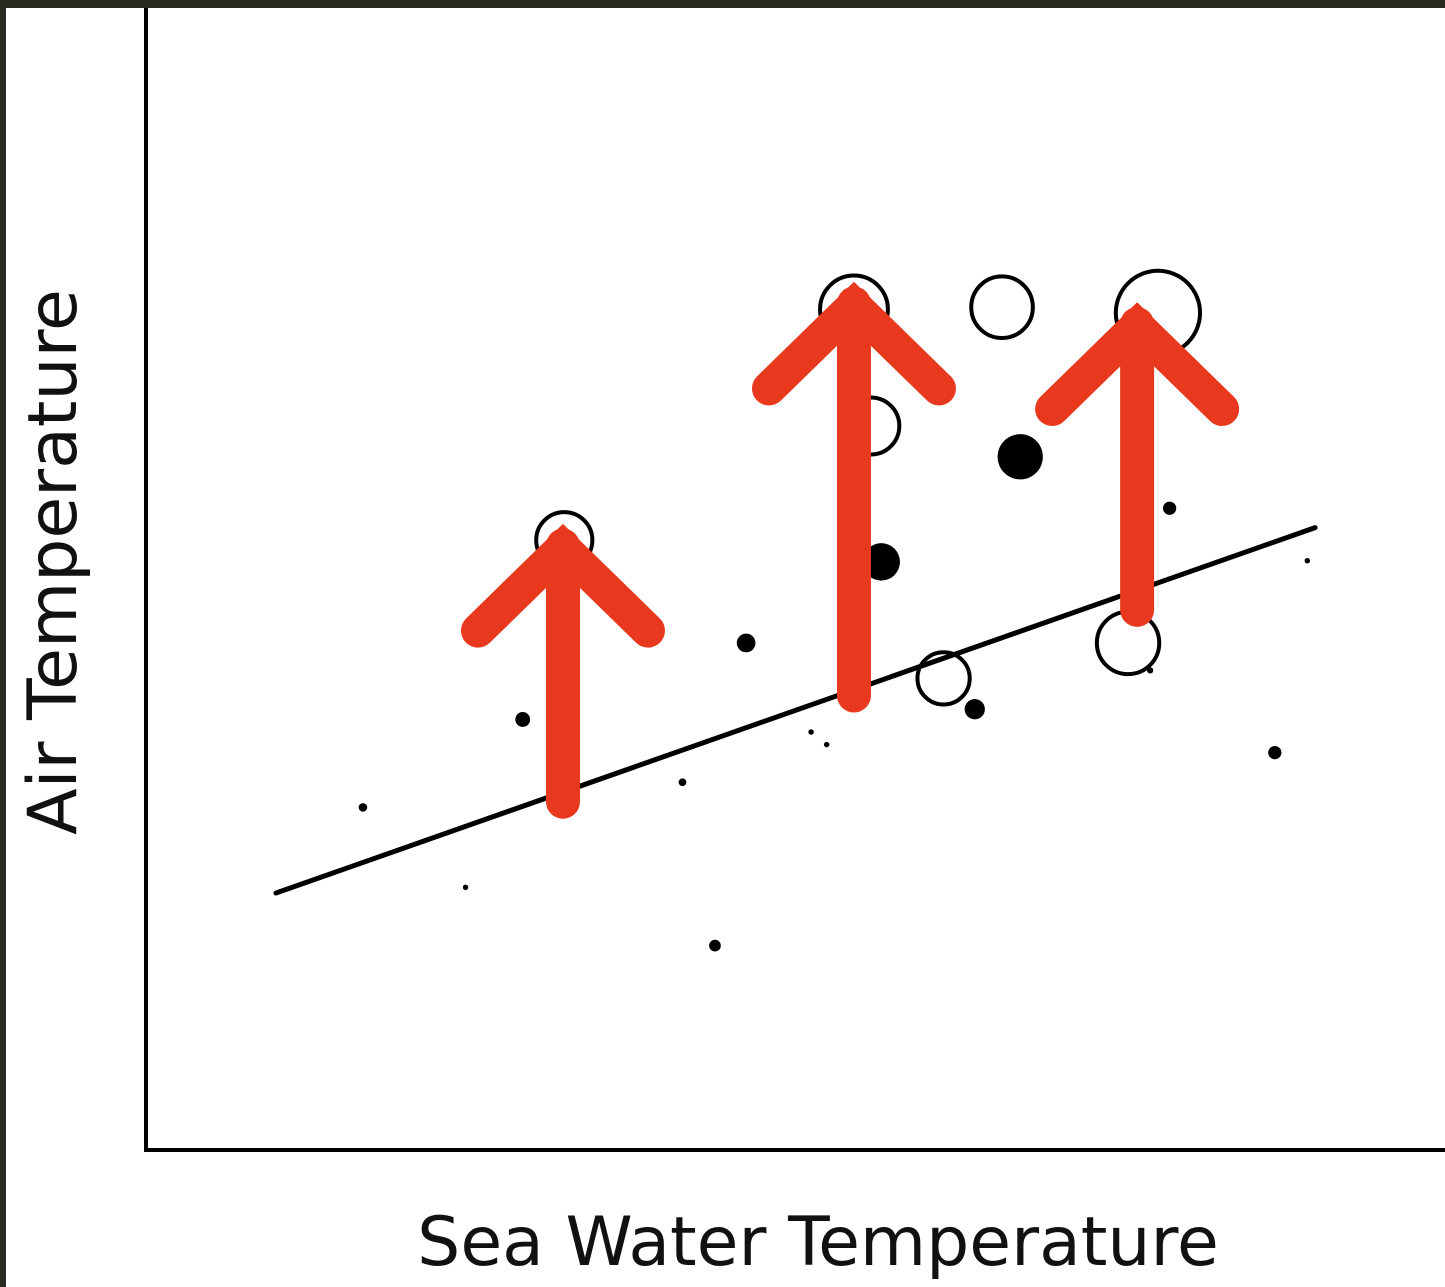 This screenshot has height=1287, width=1445. Describe the element at coordinates (818, 1242) in the screenshot. I see `x-axis-label: Sea Water Temperature` at that location.